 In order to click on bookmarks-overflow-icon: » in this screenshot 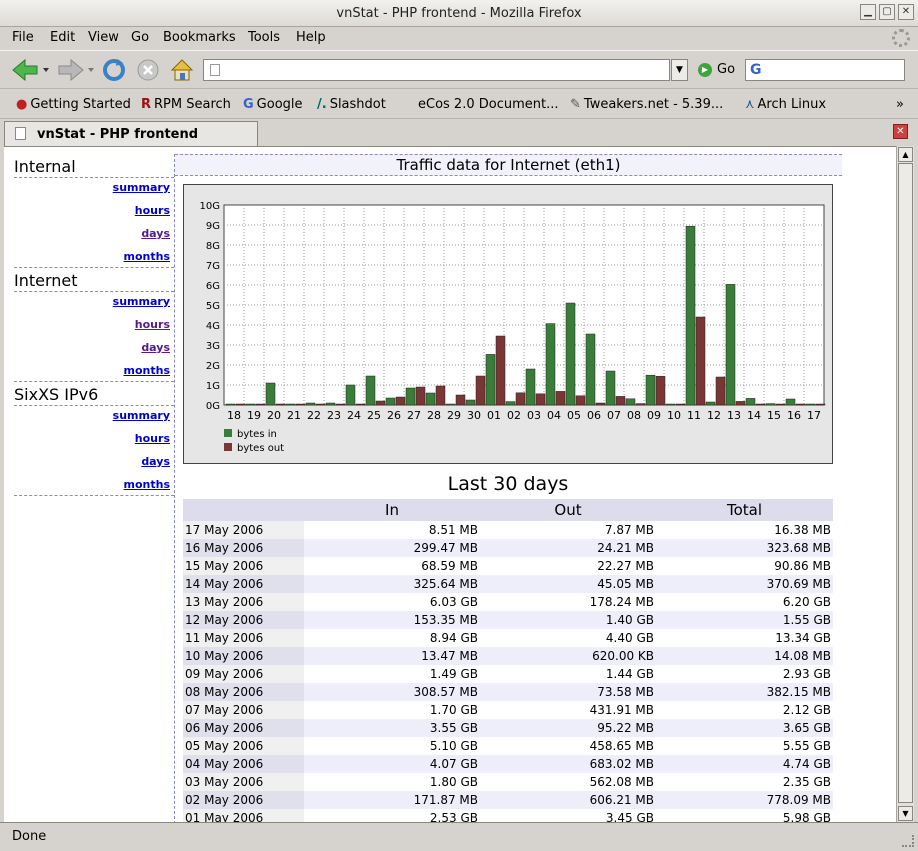, I will do `click(900, 104)`.